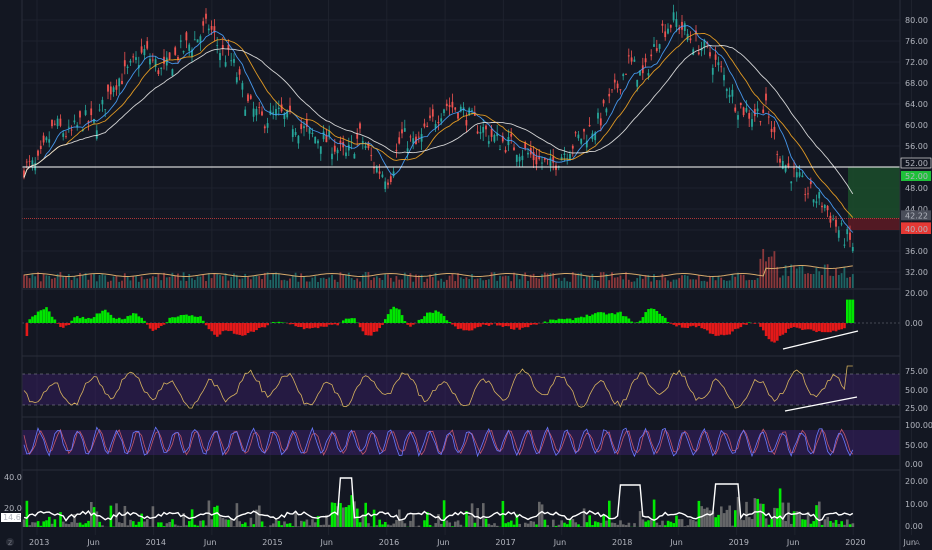  Describe the element at coordinates (461, 388) in the screenshot. I see `rsi-pane` at that location.